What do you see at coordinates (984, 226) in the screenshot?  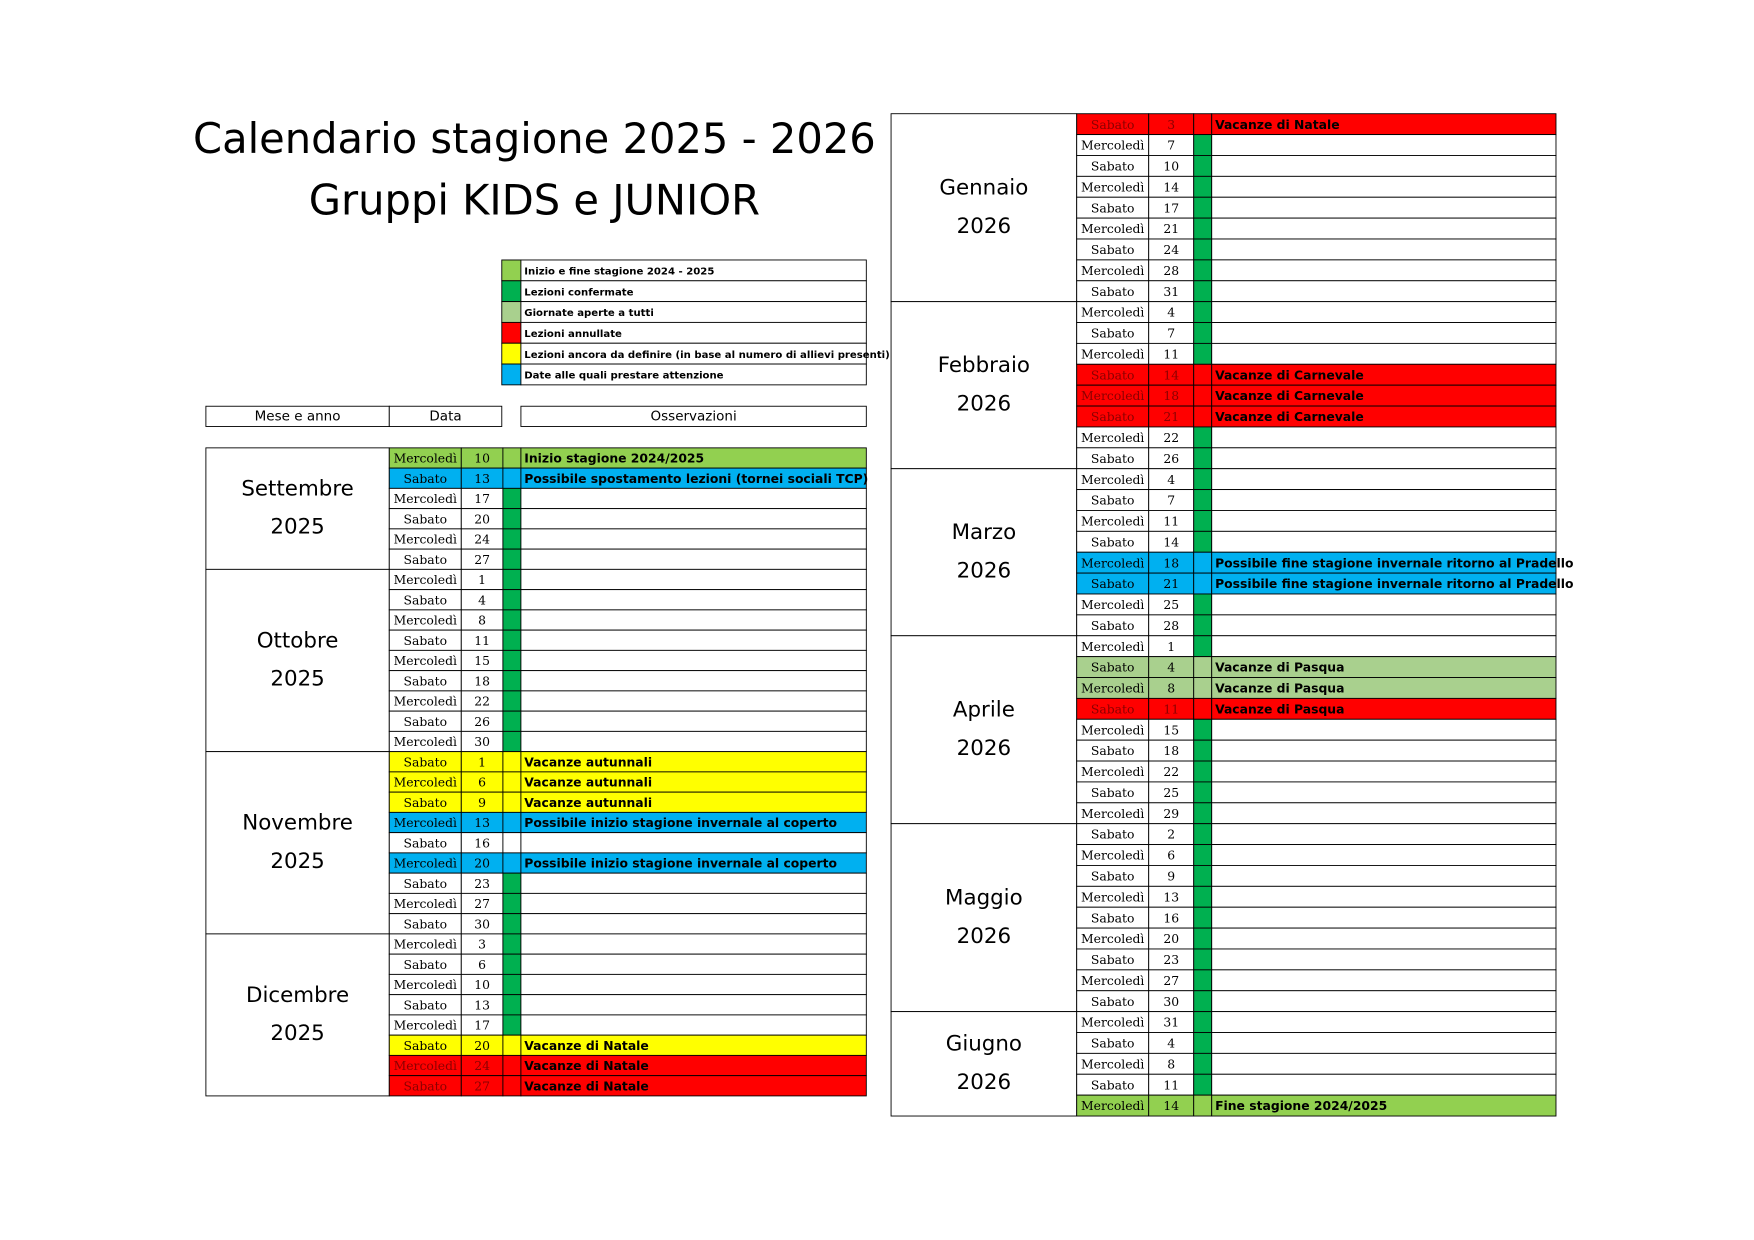 I see `month-year: 2026` at bounding box center [984, 226].